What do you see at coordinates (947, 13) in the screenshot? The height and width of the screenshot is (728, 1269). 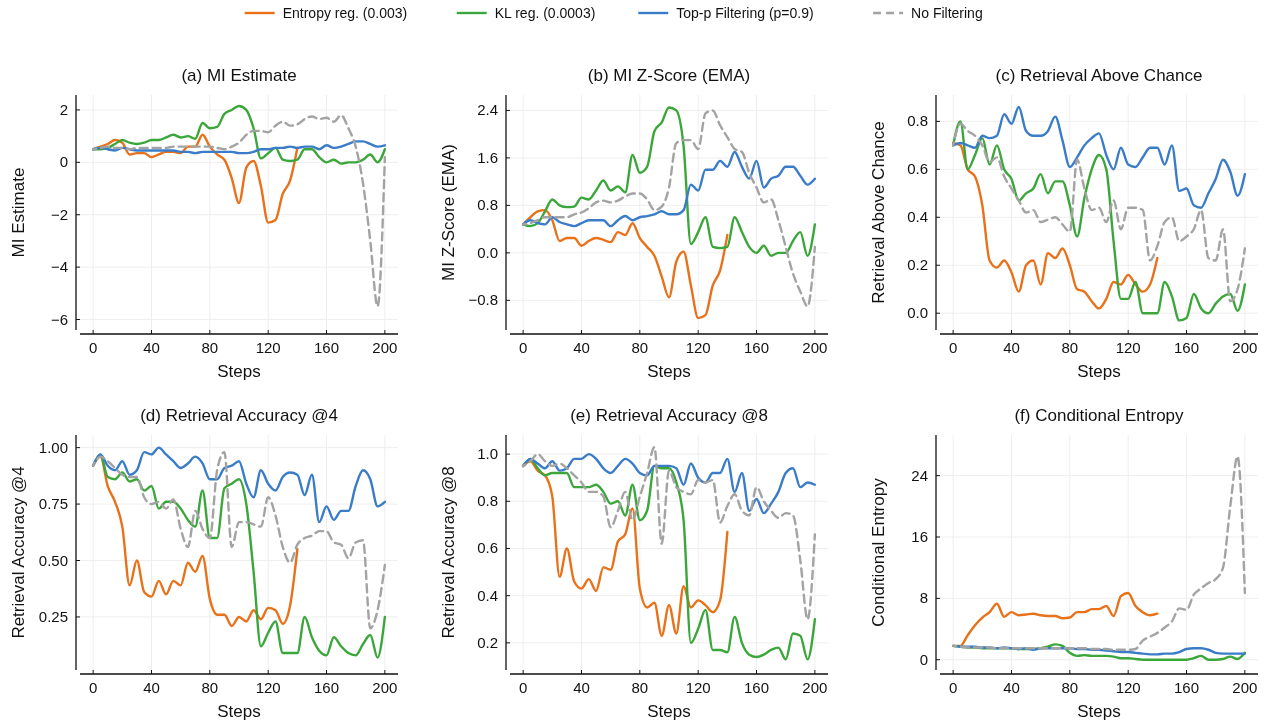 I see `legend-label: No Filtering` at bounding box center [947, 13].